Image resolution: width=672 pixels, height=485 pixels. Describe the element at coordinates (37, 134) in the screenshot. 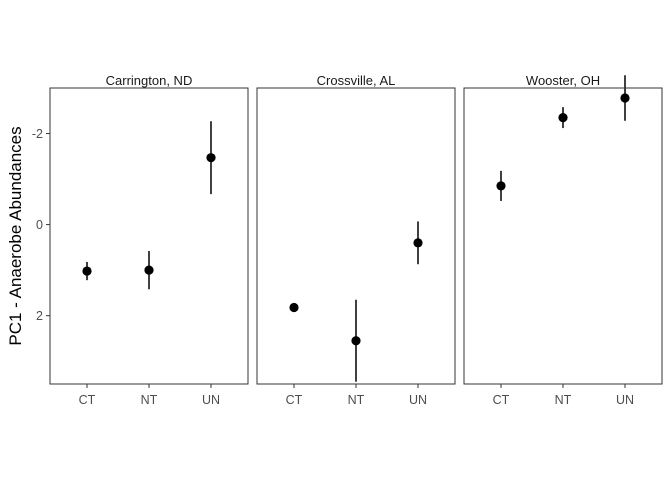

I see `y-tick-label: -2` at that location.